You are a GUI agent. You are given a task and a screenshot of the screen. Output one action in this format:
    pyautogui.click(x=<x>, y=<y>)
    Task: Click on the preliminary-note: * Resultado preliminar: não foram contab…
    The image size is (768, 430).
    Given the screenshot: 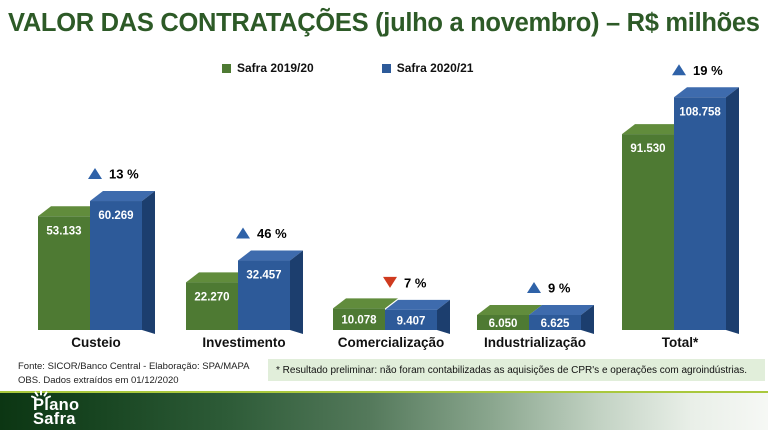 What is the action you would take?
    pyautogui.click(x=516, y=370)
    